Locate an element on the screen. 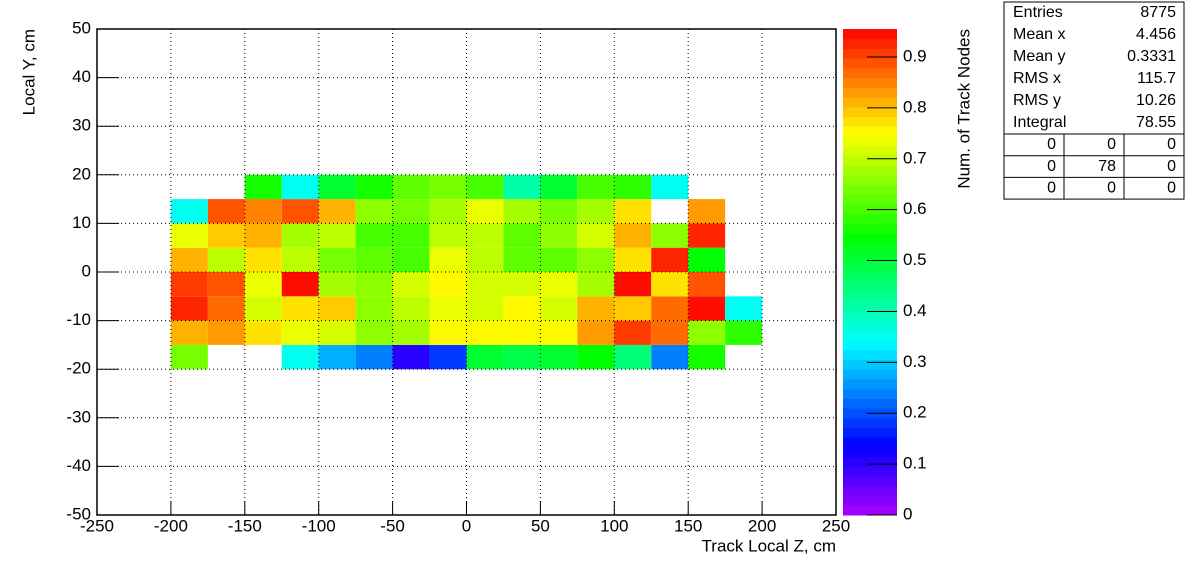 Image resolution: width=1196 pixels, height=572 pixels. z-tick-label: 0.5 is located at coordinates (915, 259).